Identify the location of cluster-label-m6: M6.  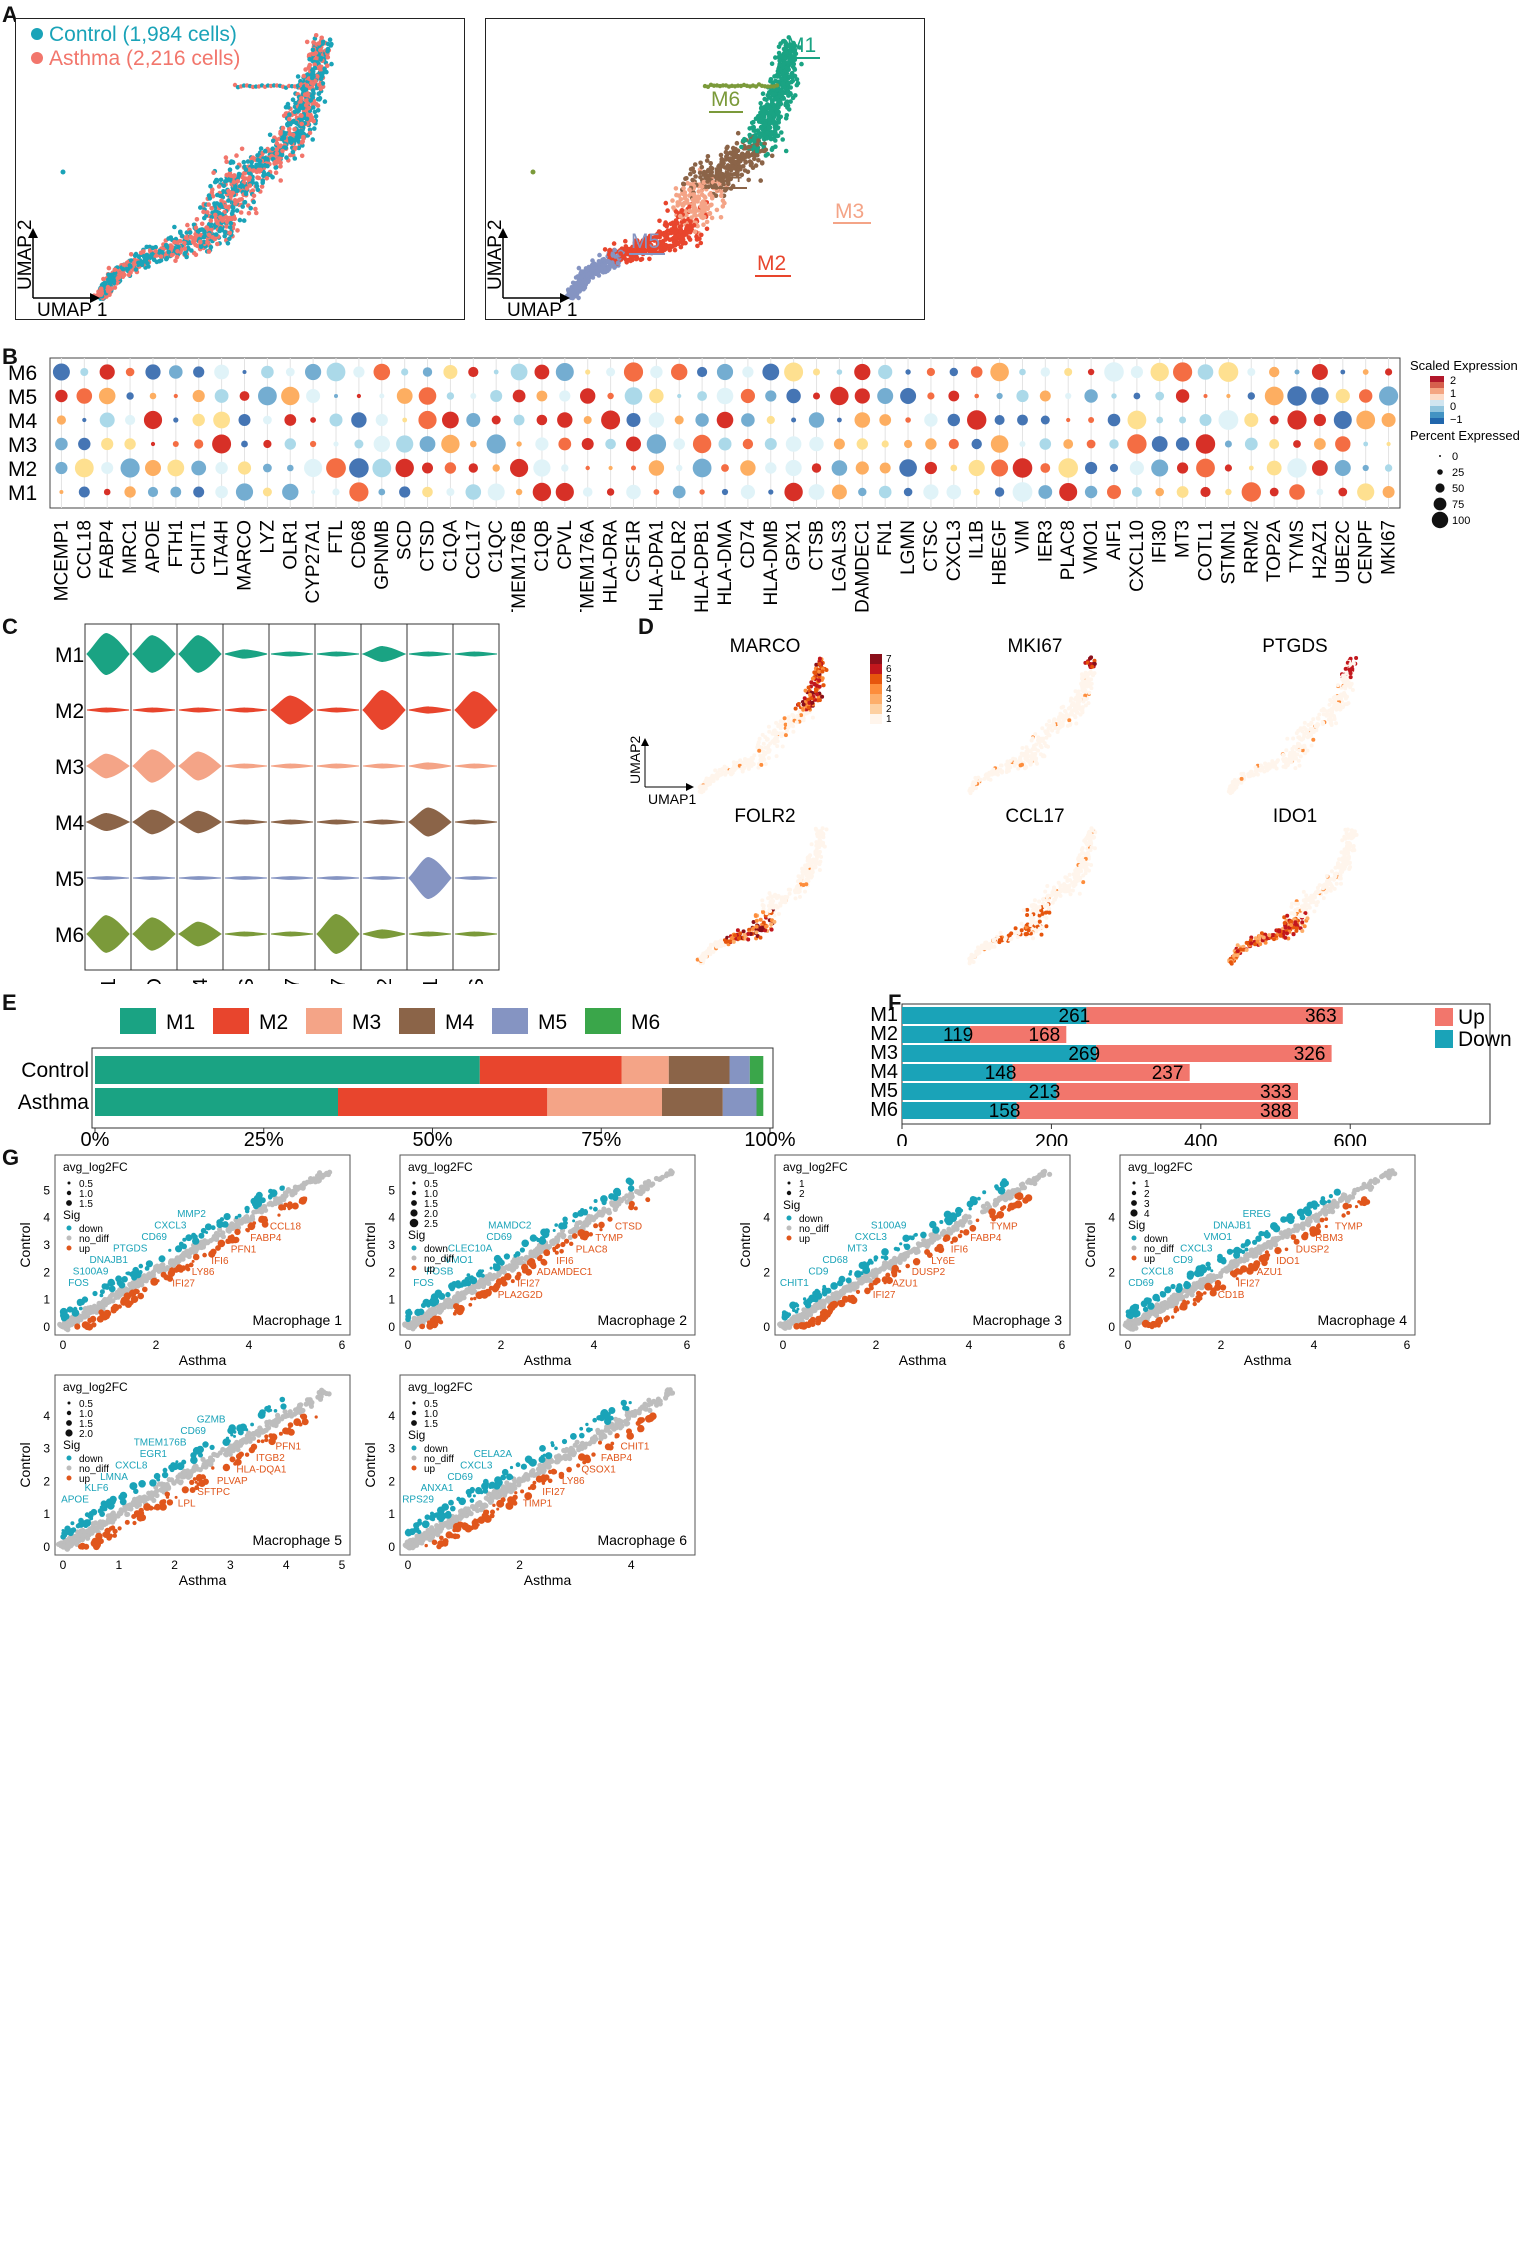
(725, 99).